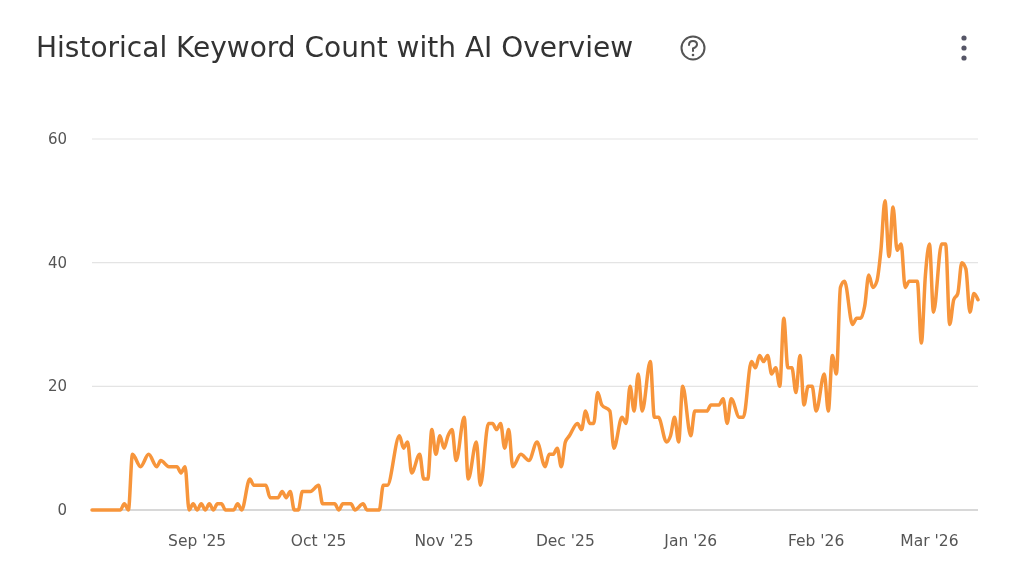 The height and width of the screenshot is (565, 1024). I want to click on x-tick-label: Sep '25, so click(197, 541).